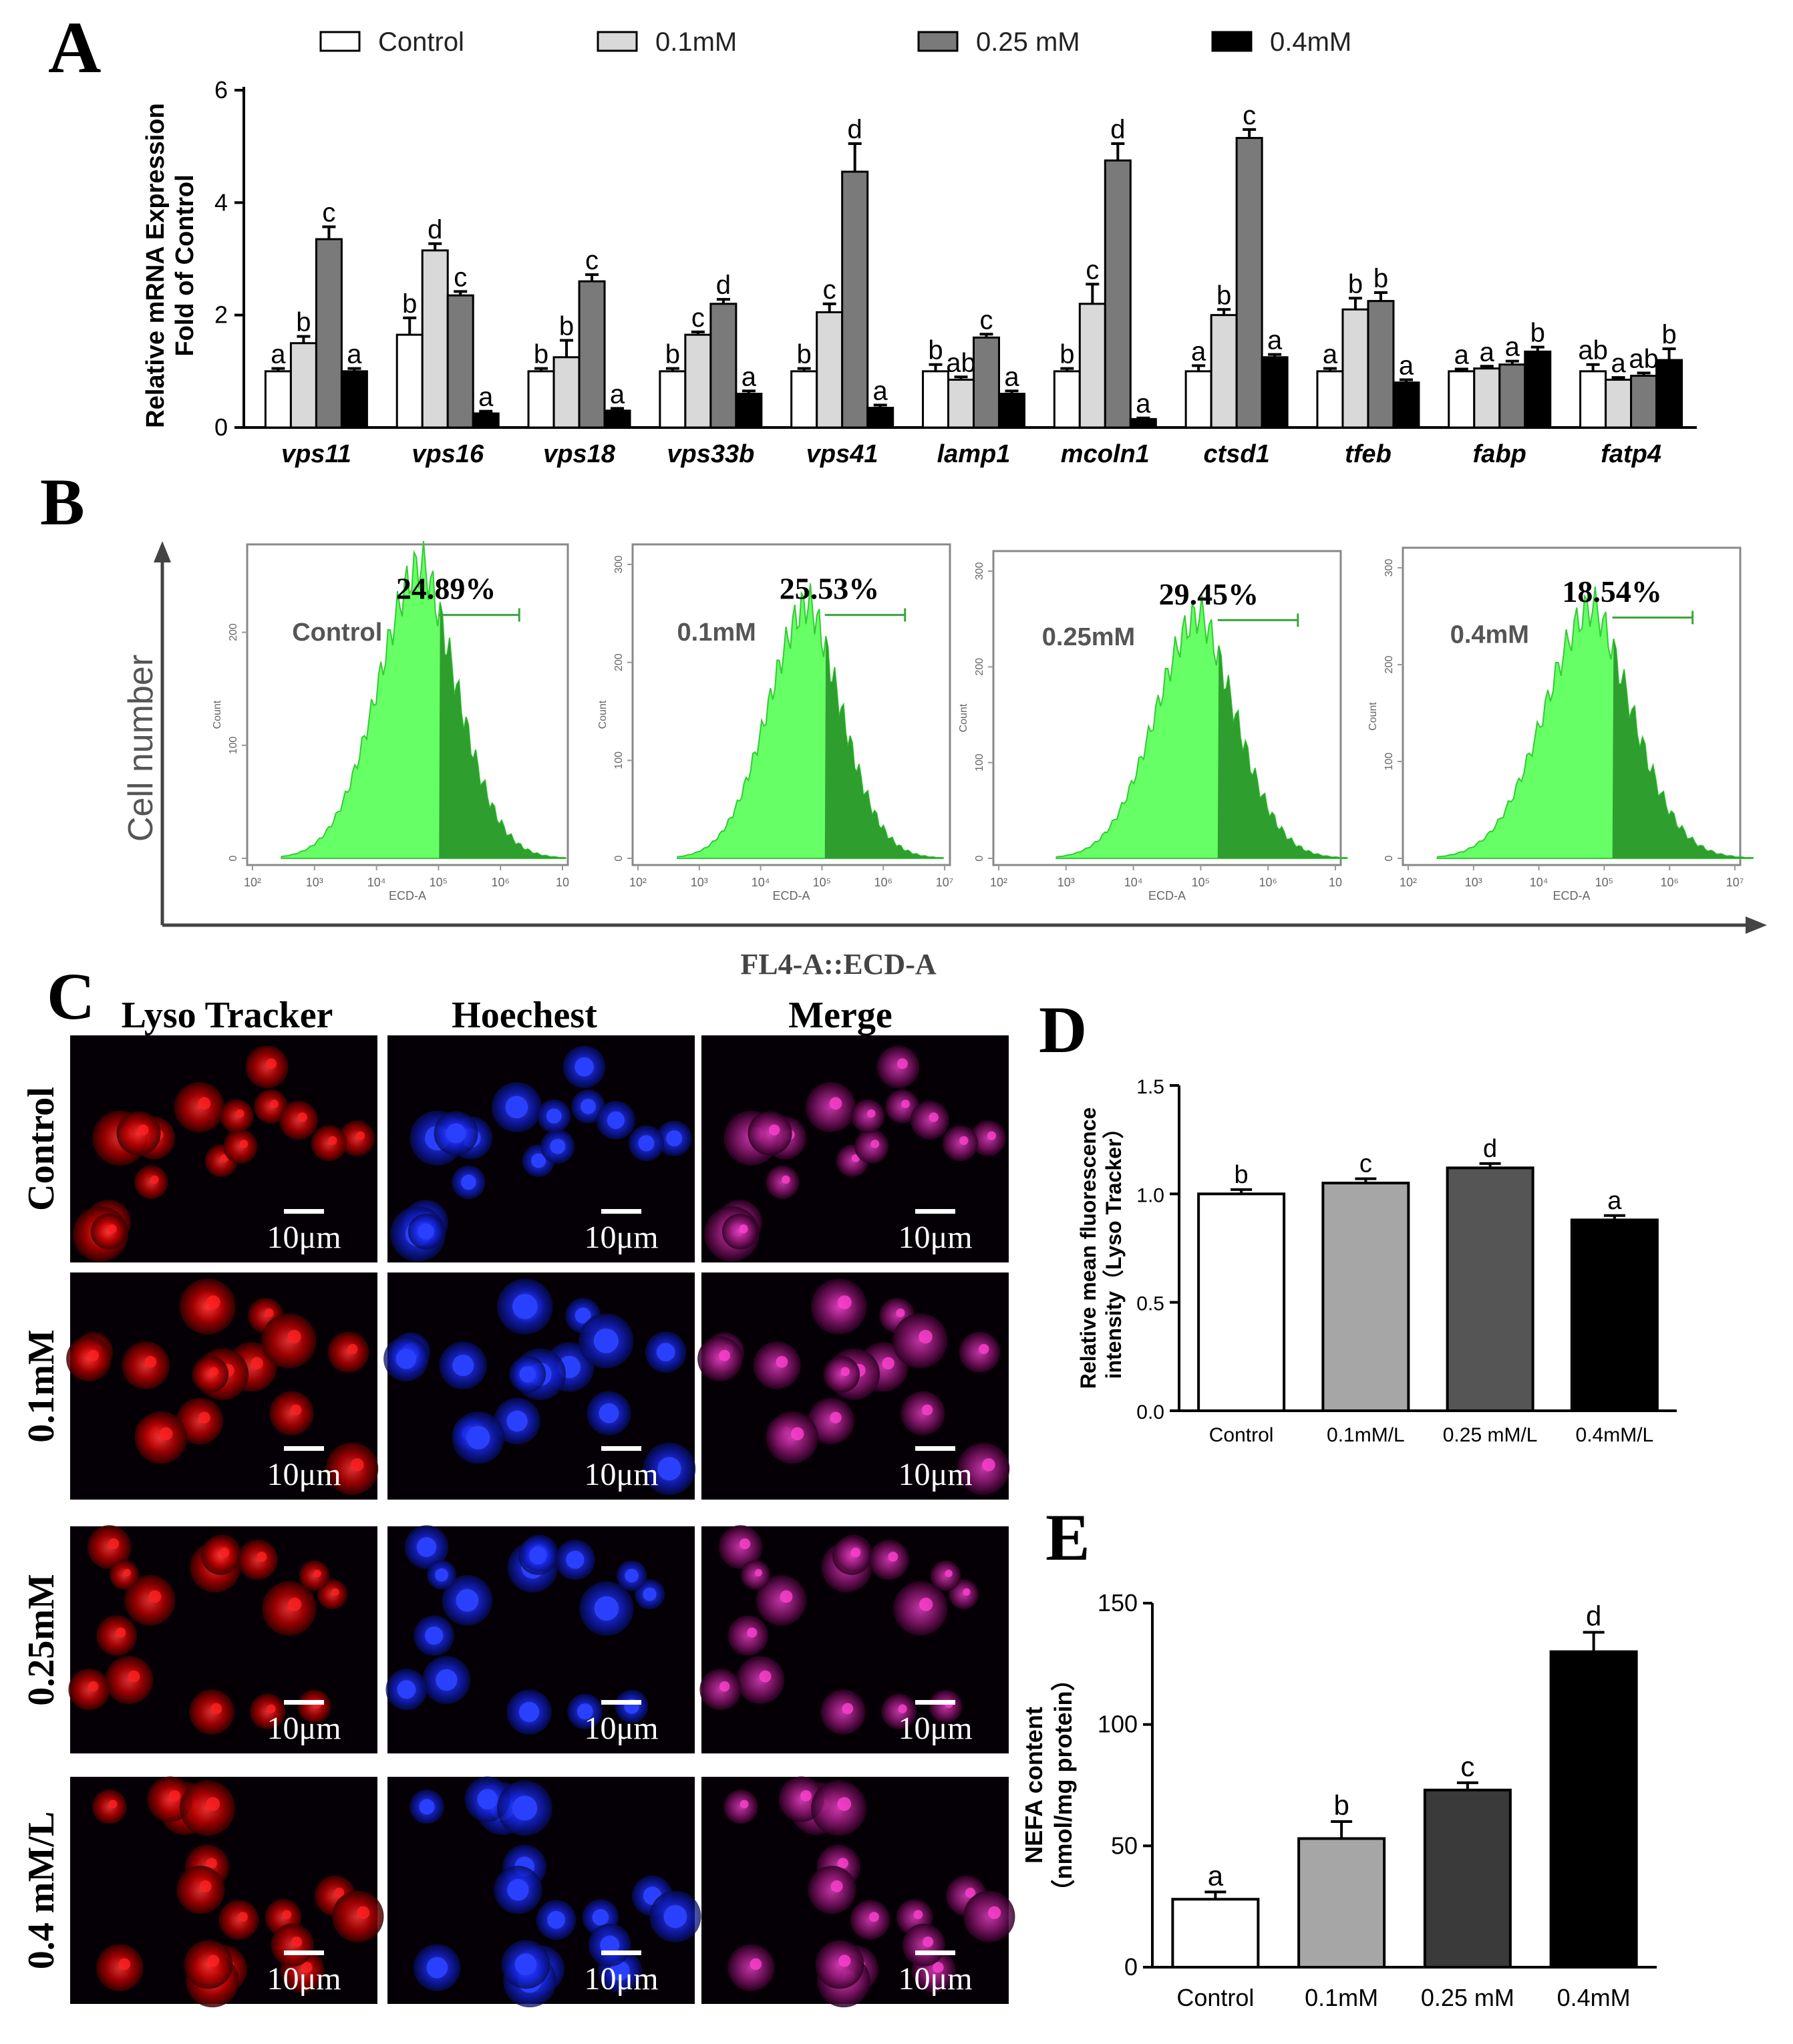  I want to click on b-x-tick-label: 10², so click(638, 883).